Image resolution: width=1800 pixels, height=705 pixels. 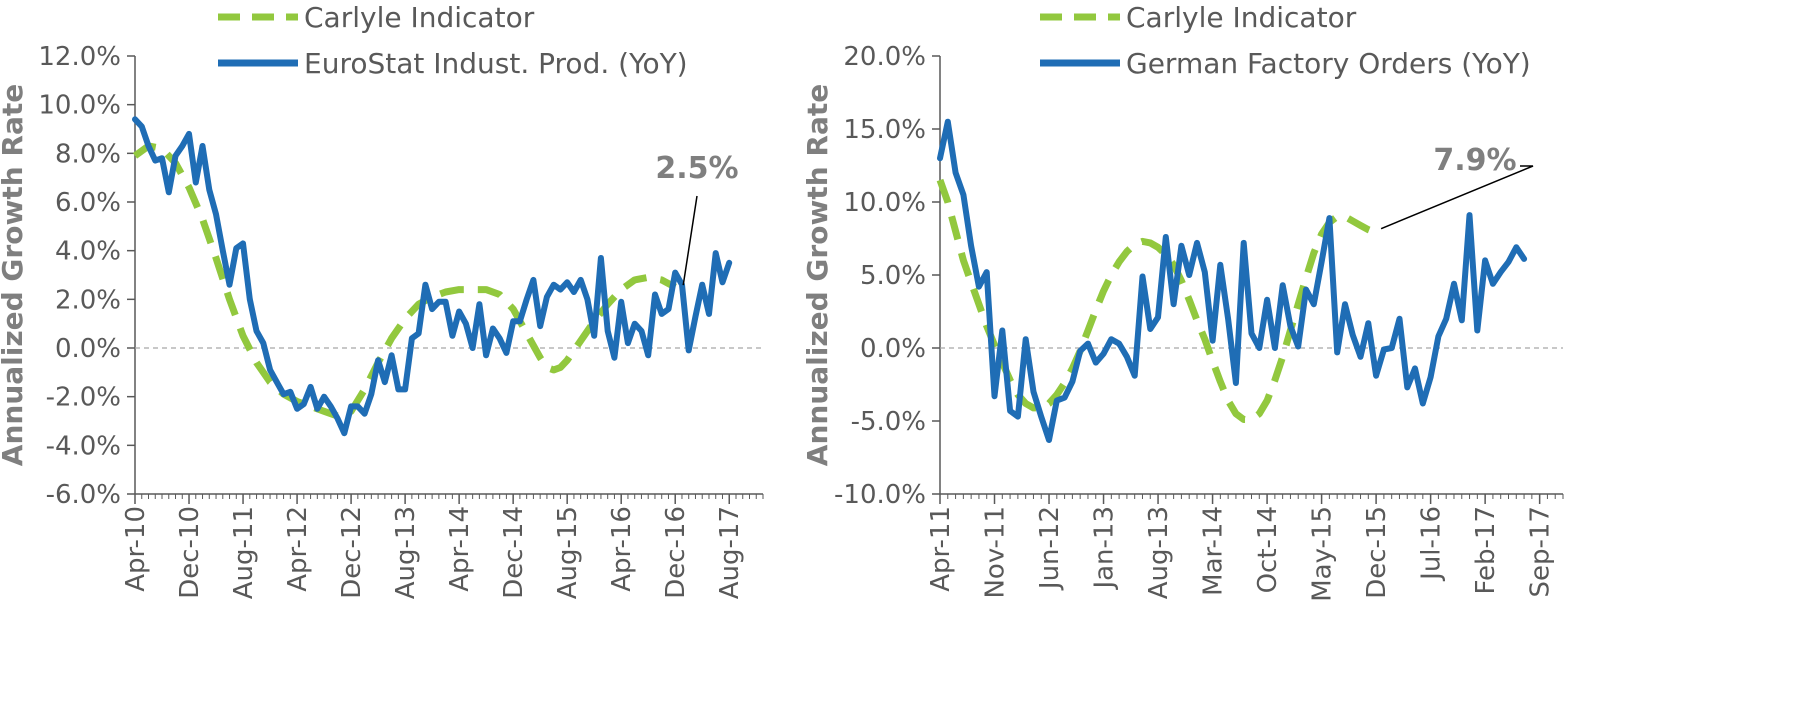 I want to click on x-tick-label: Apr-10, so click(x=136, y=549).